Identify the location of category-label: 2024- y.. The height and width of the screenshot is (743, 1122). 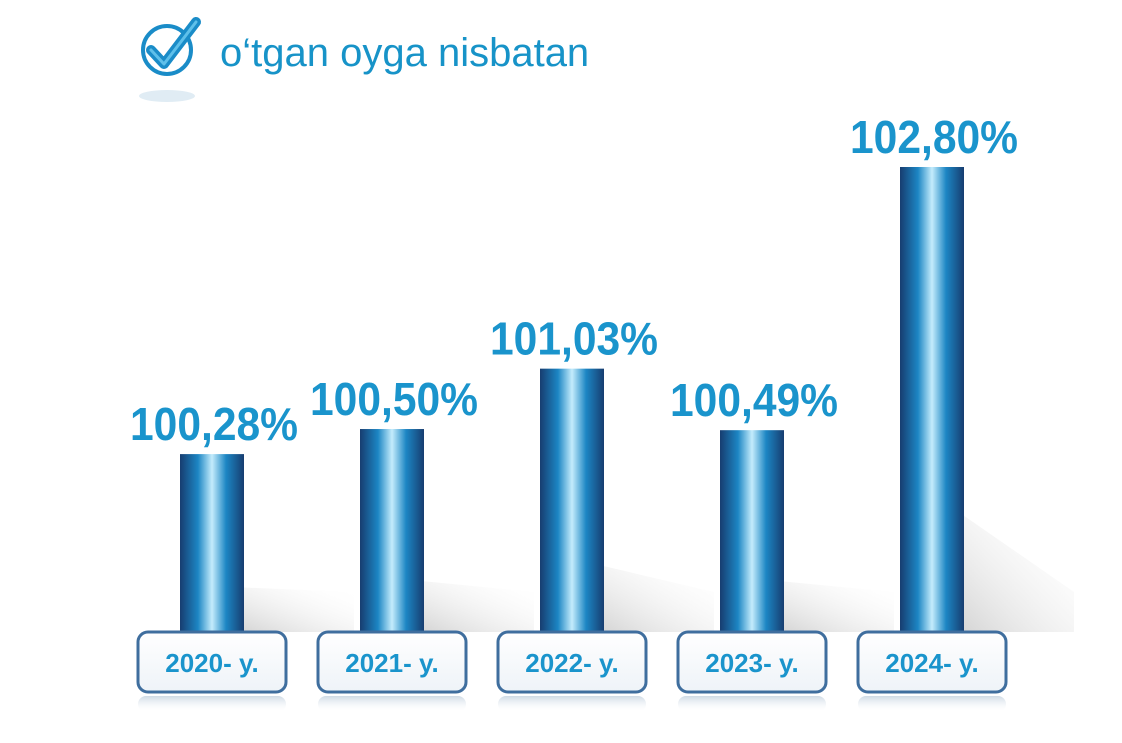
(931, 663).